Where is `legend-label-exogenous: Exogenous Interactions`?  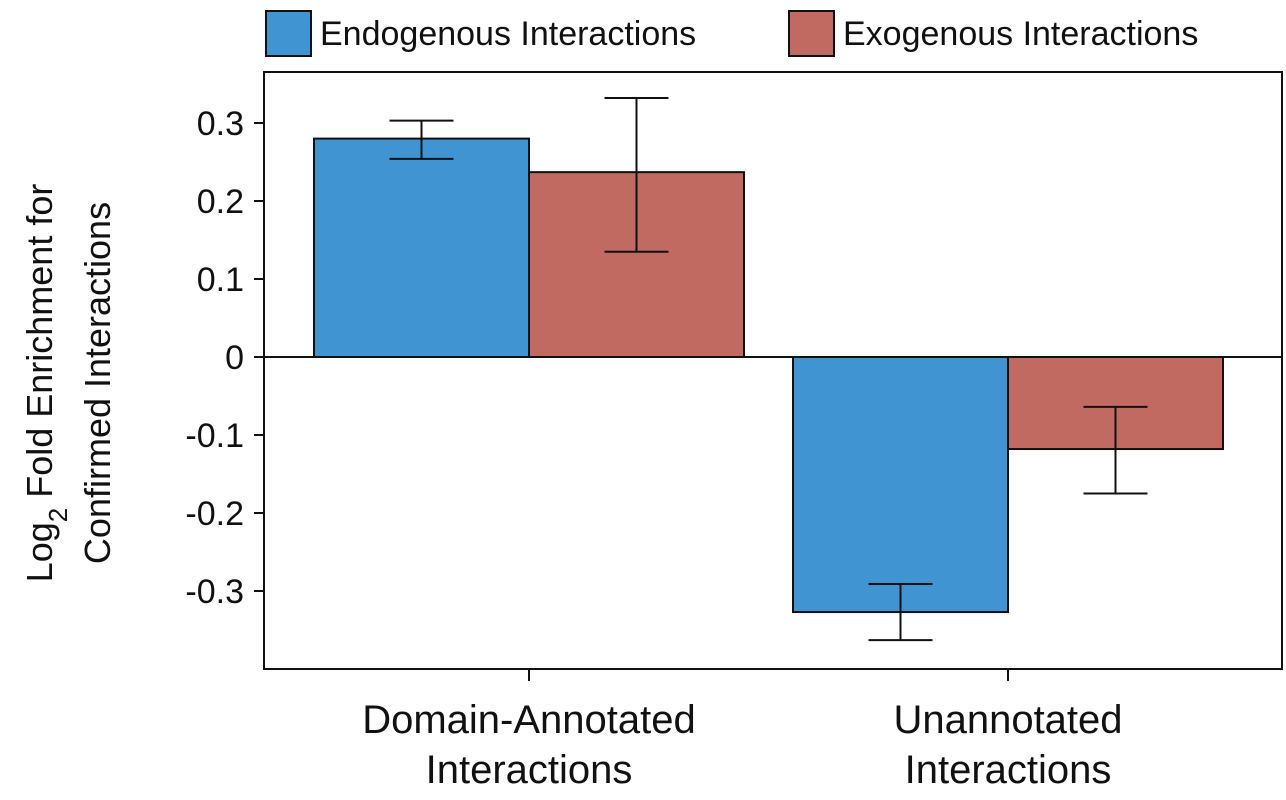
legend-label-exogenous: Exogenous Interactions is located at coordinates (1020, 34).